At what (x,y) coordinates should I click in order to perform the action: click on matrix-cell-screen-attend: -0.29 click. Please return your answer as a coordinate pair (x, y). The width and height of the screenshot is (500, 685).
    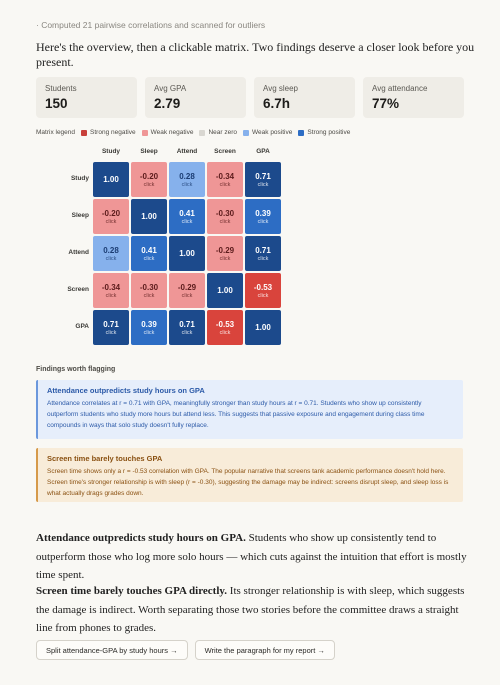
    Looking at the image, I should click on (187, 290).